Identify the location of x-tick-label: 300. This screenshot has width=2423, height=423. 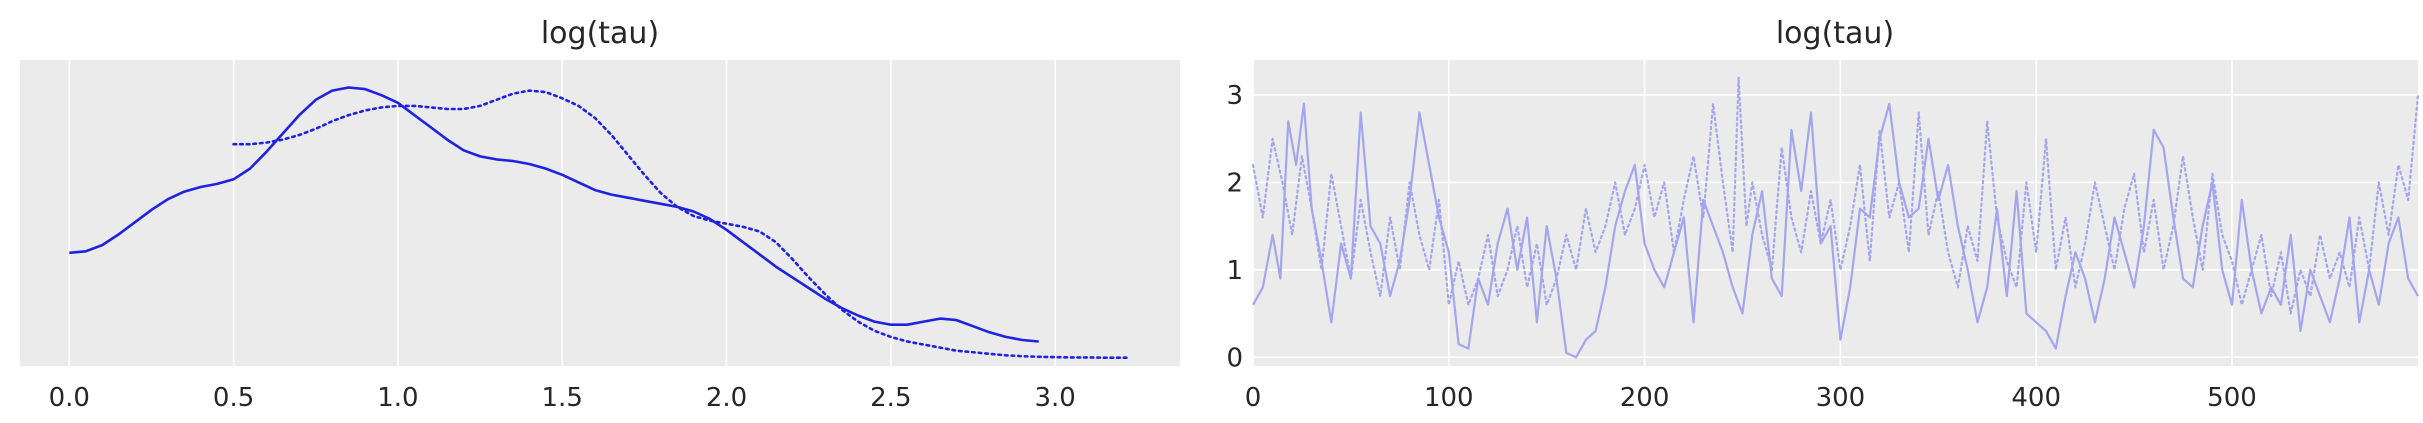
(1841, 398).